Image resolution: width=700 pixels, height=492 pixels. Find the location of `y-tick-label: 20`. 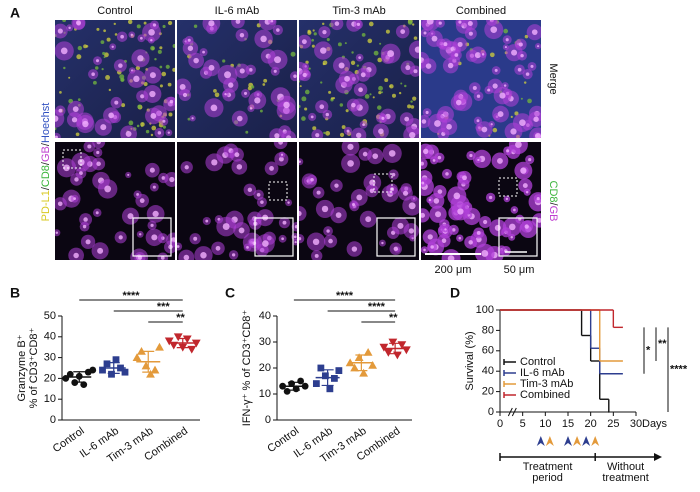

y-tick-label: 20 is located at coordinates (488, 392).